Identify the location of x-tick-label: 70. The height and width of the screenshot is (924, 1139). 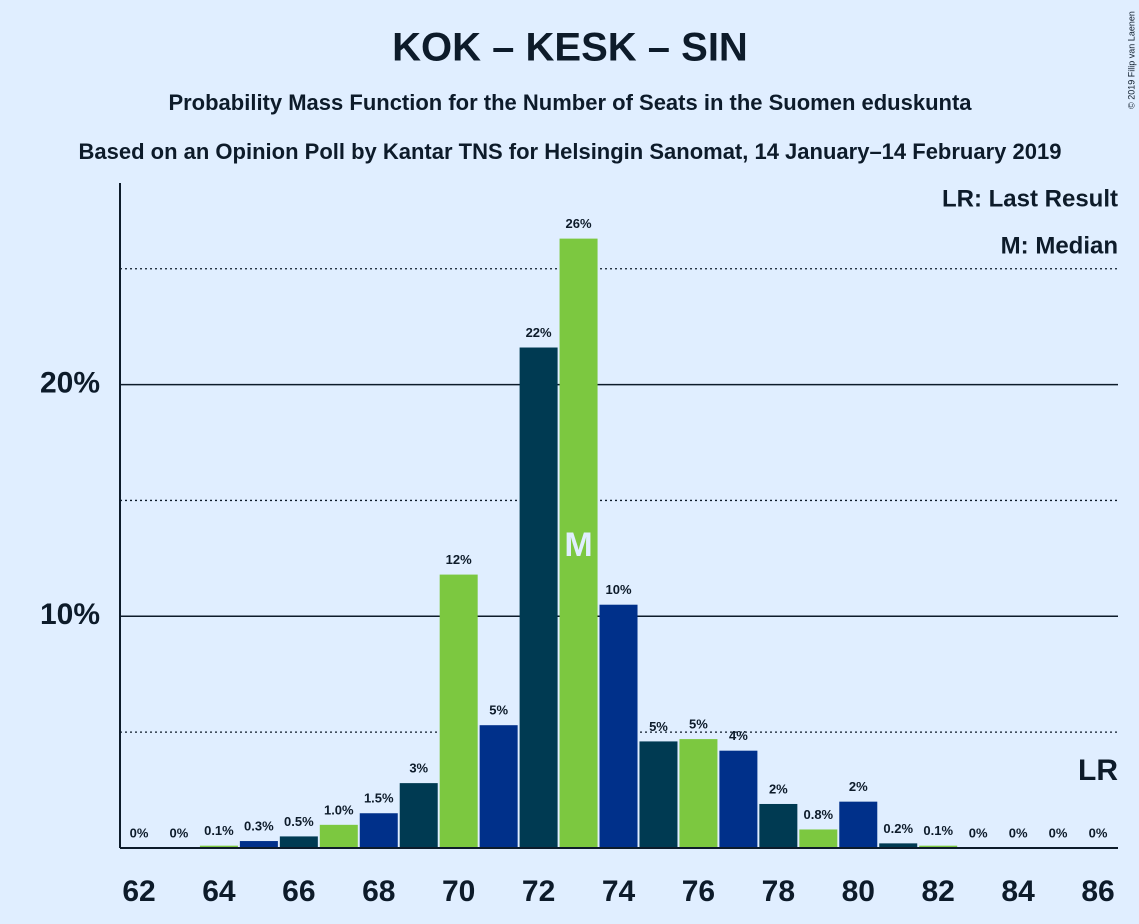
(458, 891).